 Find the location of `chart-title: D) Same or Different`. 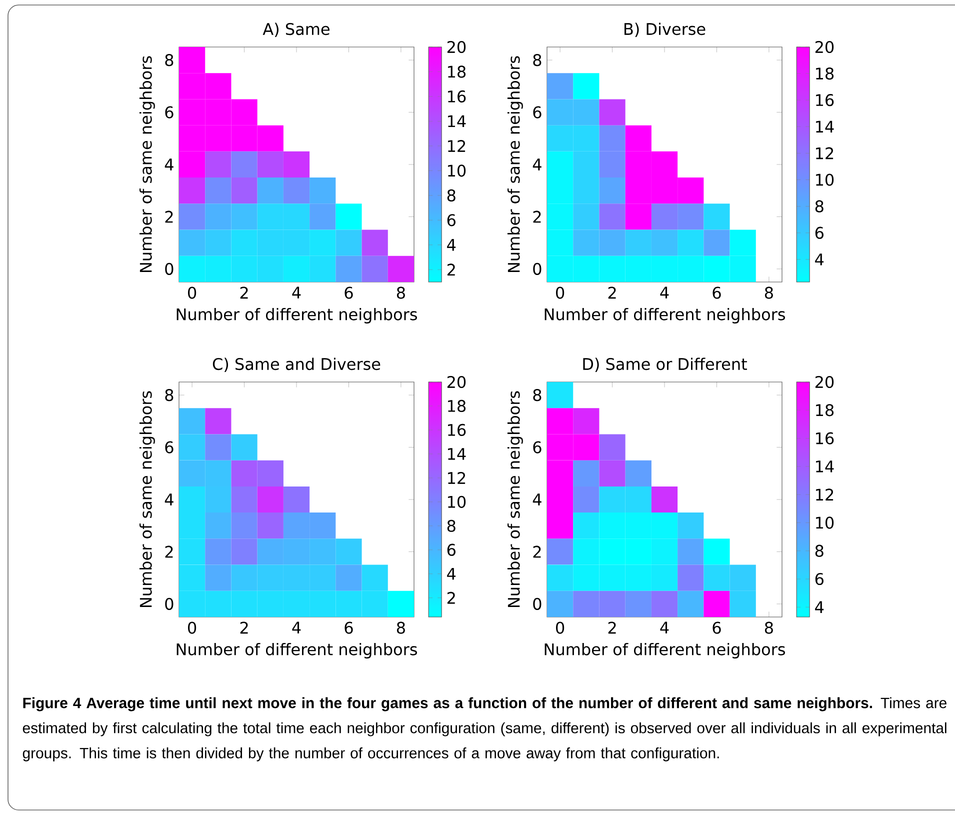

chart-title: D) Same or Different is located at coordinates (665, 365).